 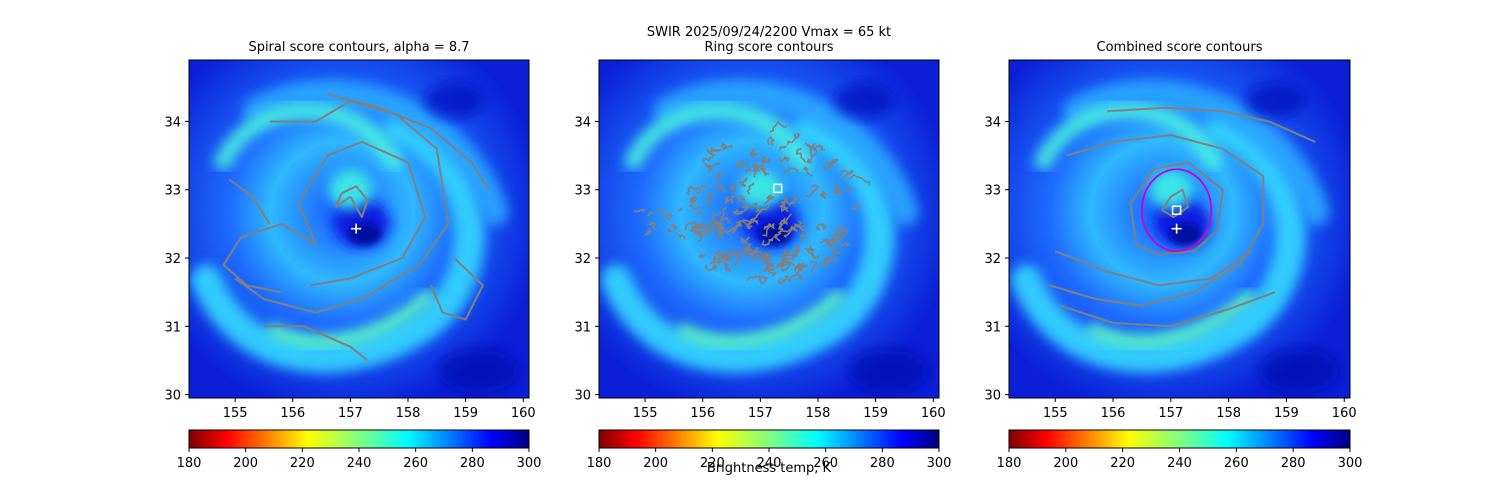 What do you see at coordinates (1176, 228) in the screenshot?
I see `center-plus-marker` at bounding box center [1176, 228].